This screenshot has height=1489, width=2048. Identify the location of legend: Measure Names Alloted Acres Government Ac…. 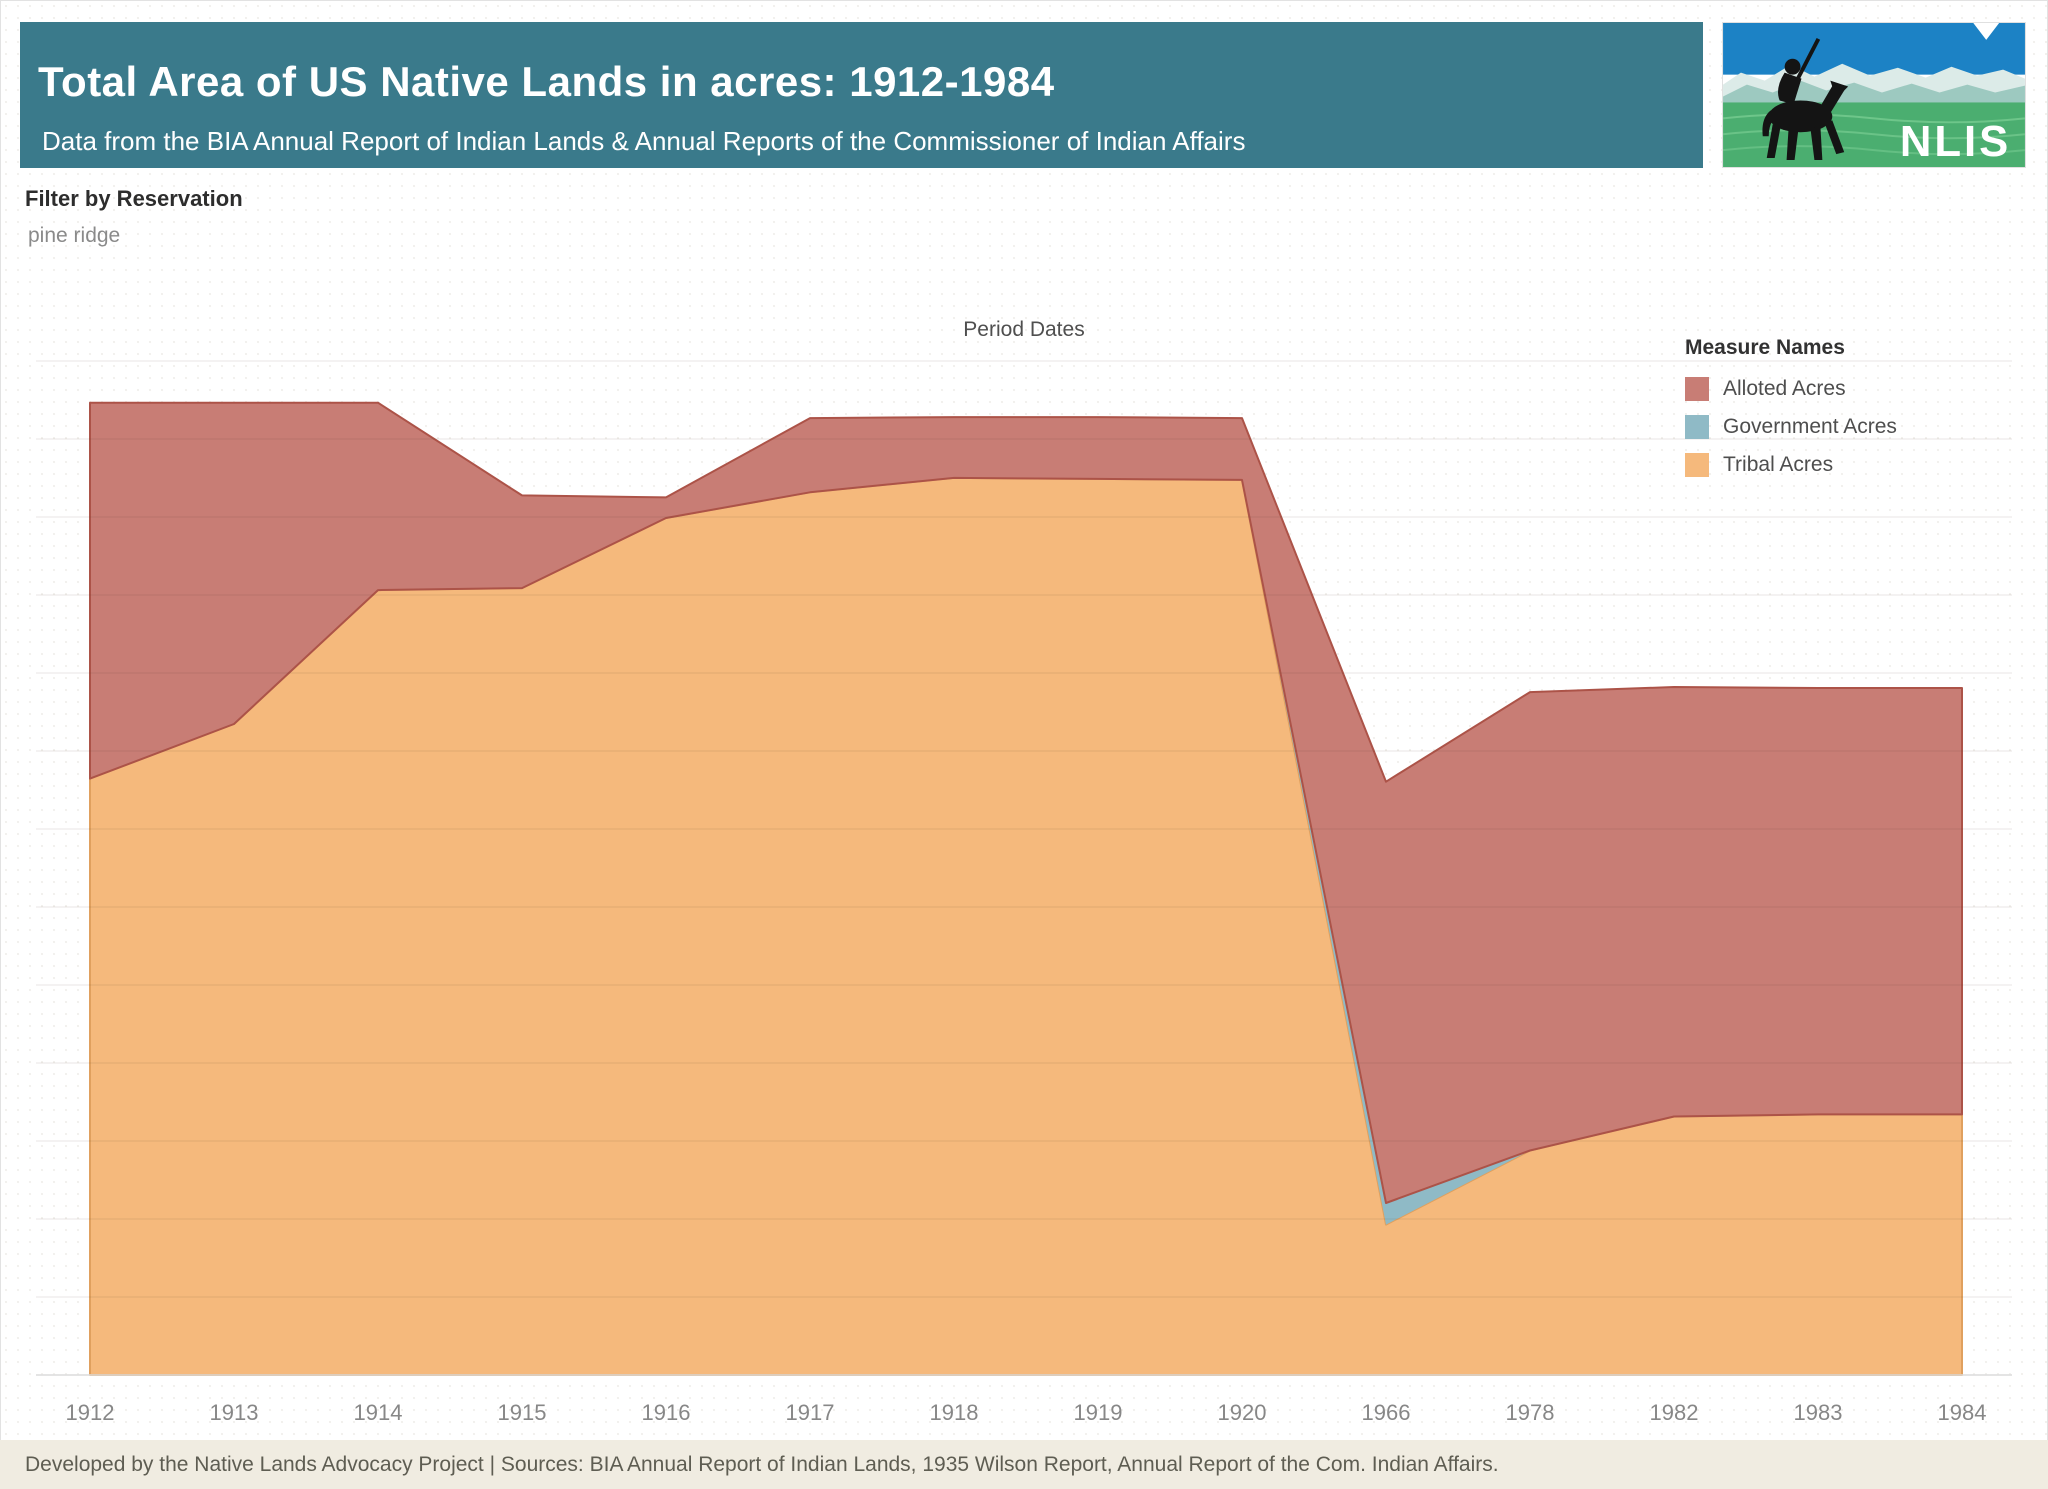
(1791, 410).